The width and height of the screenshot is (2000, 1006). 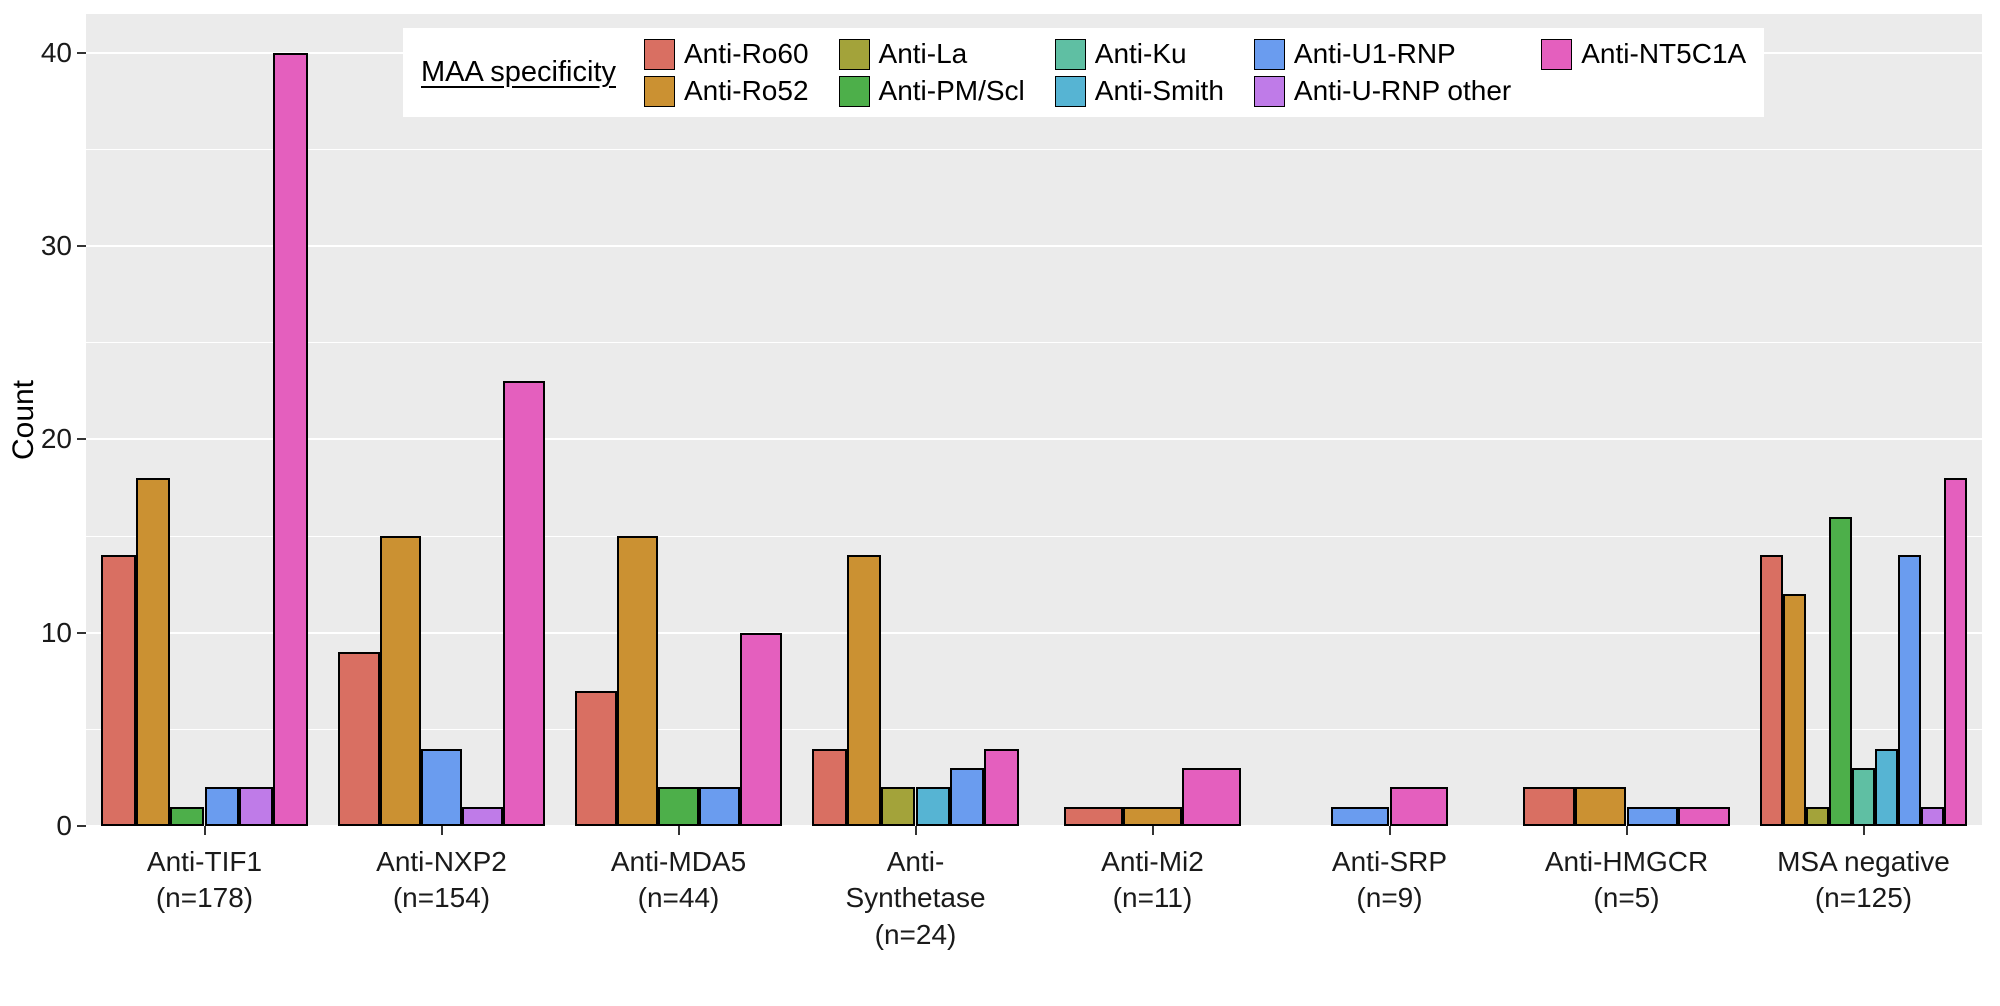 What do you see at coordinates (746, 90) in the screenshot?
I see `legend-label: Anti-Ro52` at bounding box center [746, 90].